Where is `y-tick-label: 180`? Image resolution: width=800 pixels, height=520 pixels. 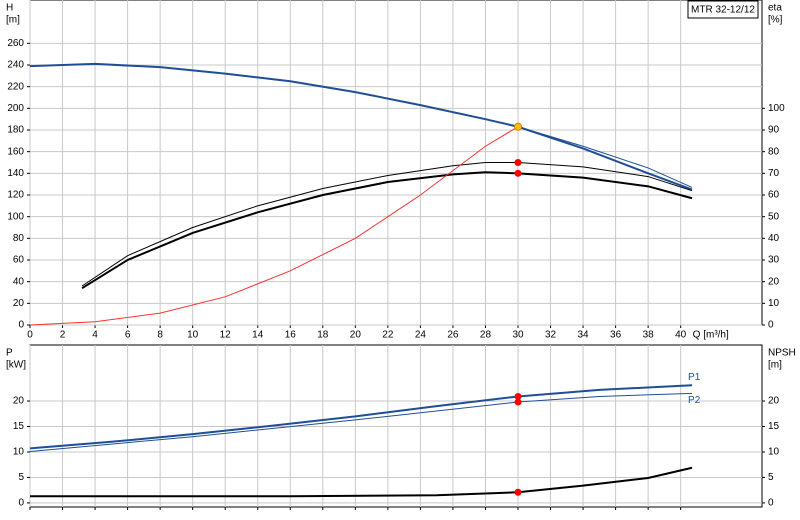
y-tick-label: 180 is located at coordinates (15, 130).